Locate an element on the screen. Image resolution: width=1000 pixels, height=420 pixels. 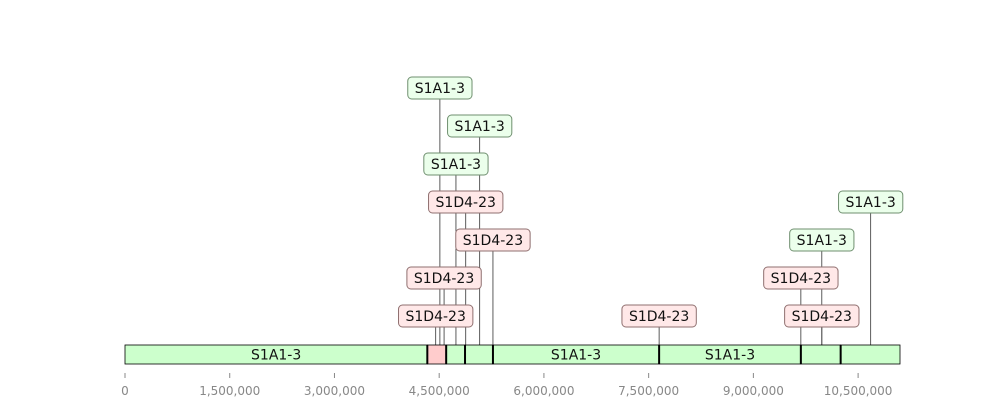
tick-label-1: 1,500,000 is located at coordinates (229, 391).